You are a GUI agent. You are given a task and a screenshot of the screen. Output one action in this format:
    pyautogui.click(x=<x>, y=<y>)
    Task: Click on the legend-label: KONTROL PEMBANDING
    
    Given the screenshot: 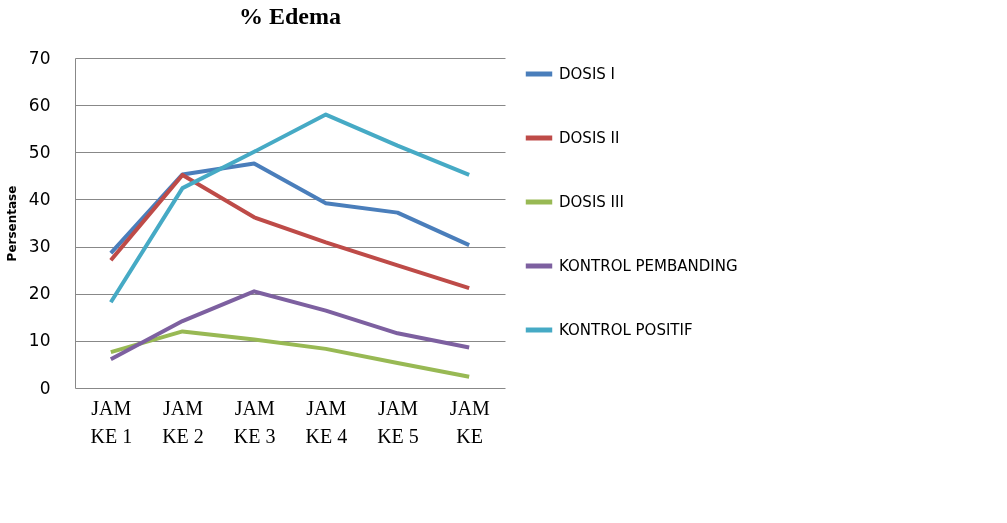 What is the action you would take?
    pyautogui.click(x=648, y=266)
    